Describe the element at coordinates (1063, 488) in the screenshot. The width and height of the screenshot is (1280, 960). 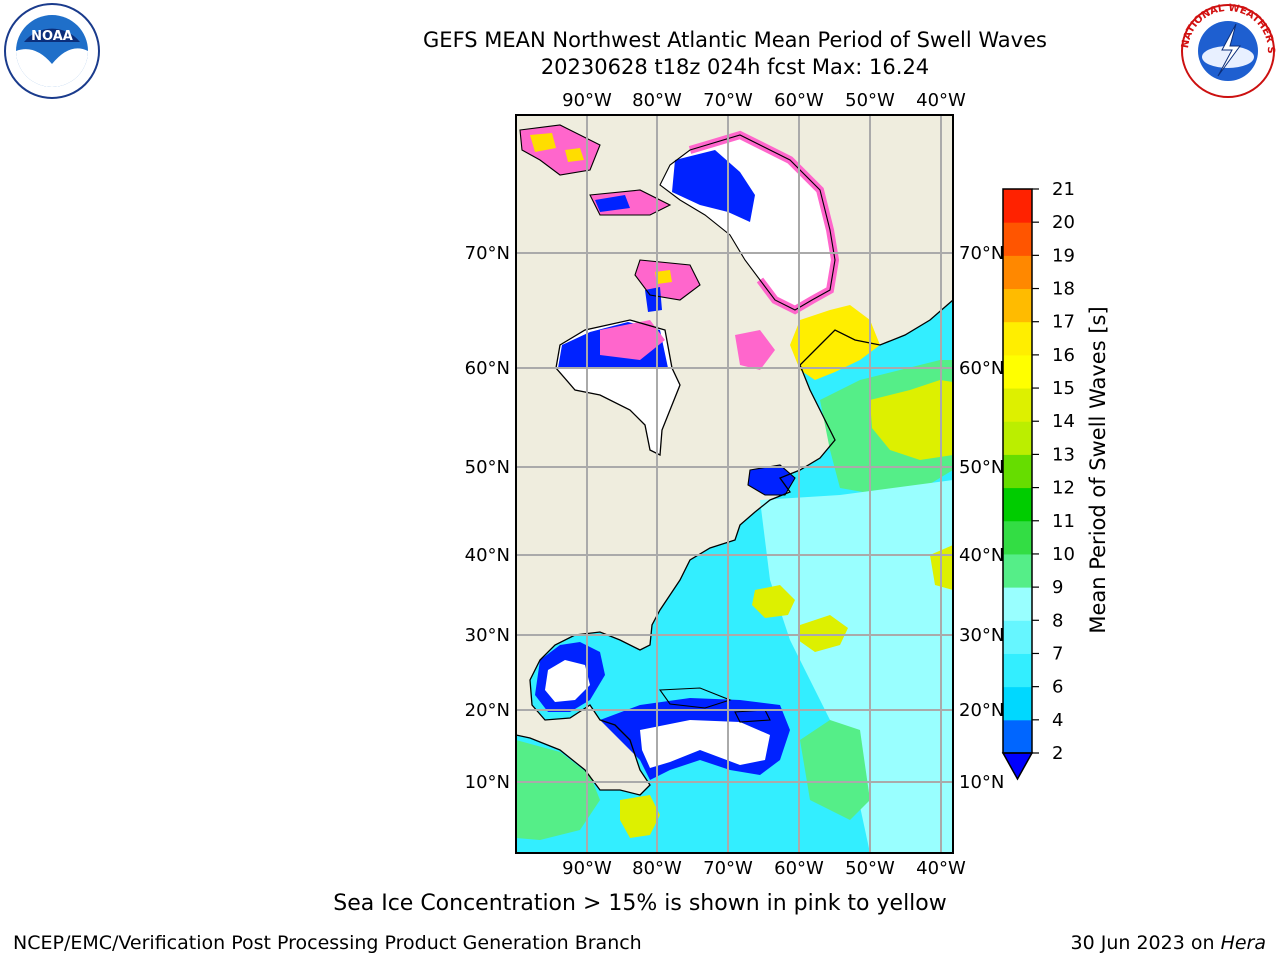
I see `colorbar-tick-label: 12` at that location.